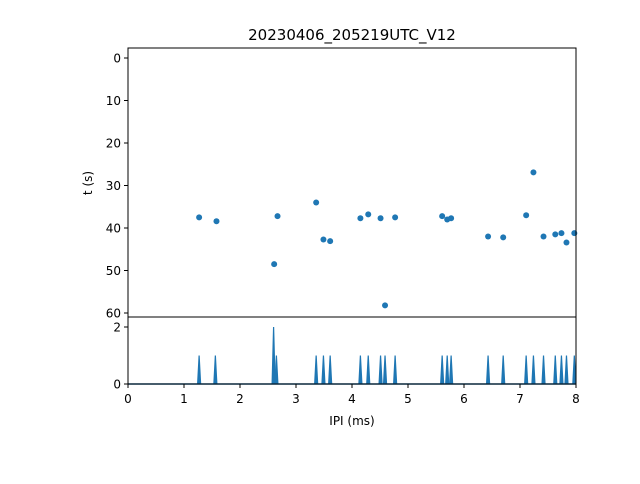  I want to click on y-tick-label: 60, so click(113, 314).